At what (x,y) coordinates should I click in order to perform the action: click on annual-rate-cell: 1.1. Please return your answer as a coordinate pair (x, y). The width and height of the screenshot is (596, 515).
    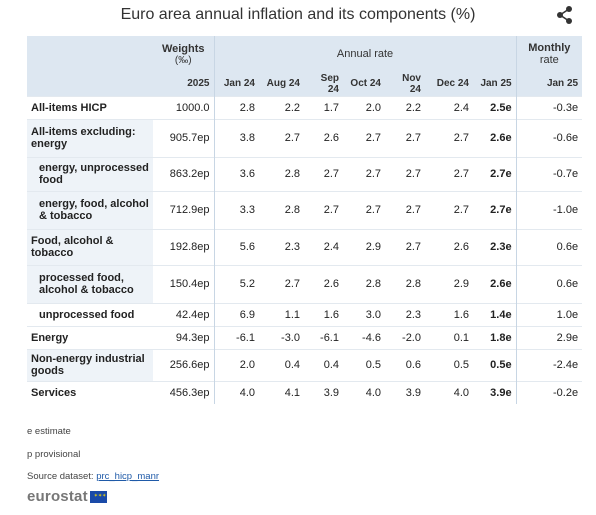
    Looking at the image, I should click on (281, 314).